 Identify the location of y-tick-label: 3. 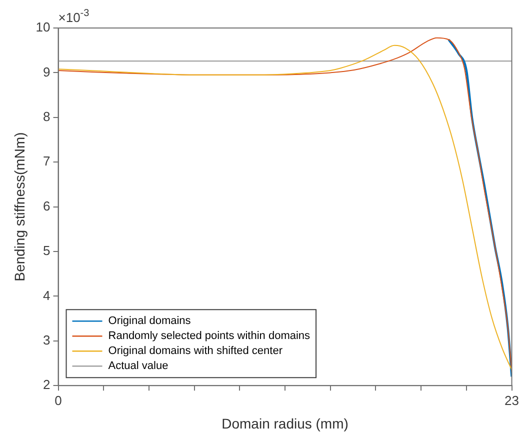
(46, 340).